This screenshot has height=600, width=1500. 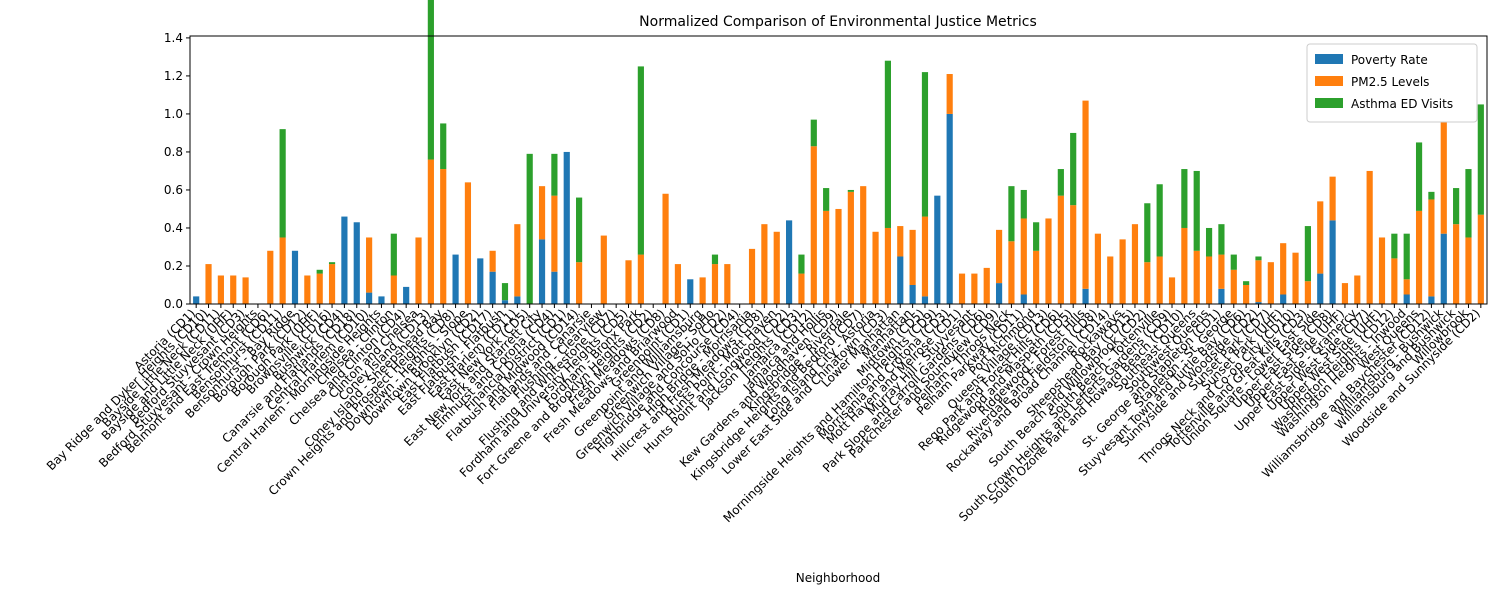 What do you see at coordinates (173, 190) in the screenshot?
I see `y-tick-label: 0.6` at bounding box center [173, 190].